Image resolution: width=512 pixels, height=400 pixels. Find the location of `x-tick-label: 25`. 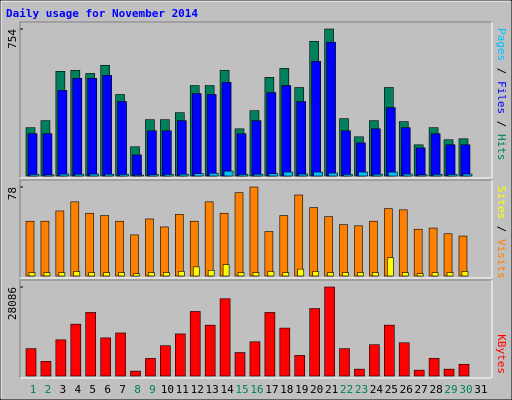

x-tick-label: 25 is located at coordinates (391, 389).